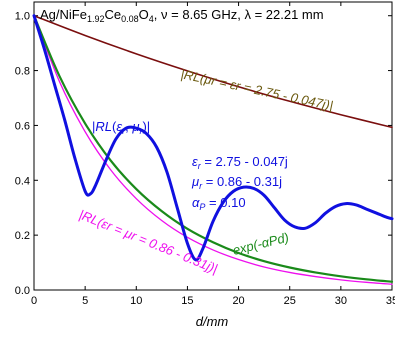 The width and height of the screenshot is (395, 341). What do you see at coordinates (390, 301) in the screenshot?
I see `x-tick-label: 35` at bounding box center [390, 301].